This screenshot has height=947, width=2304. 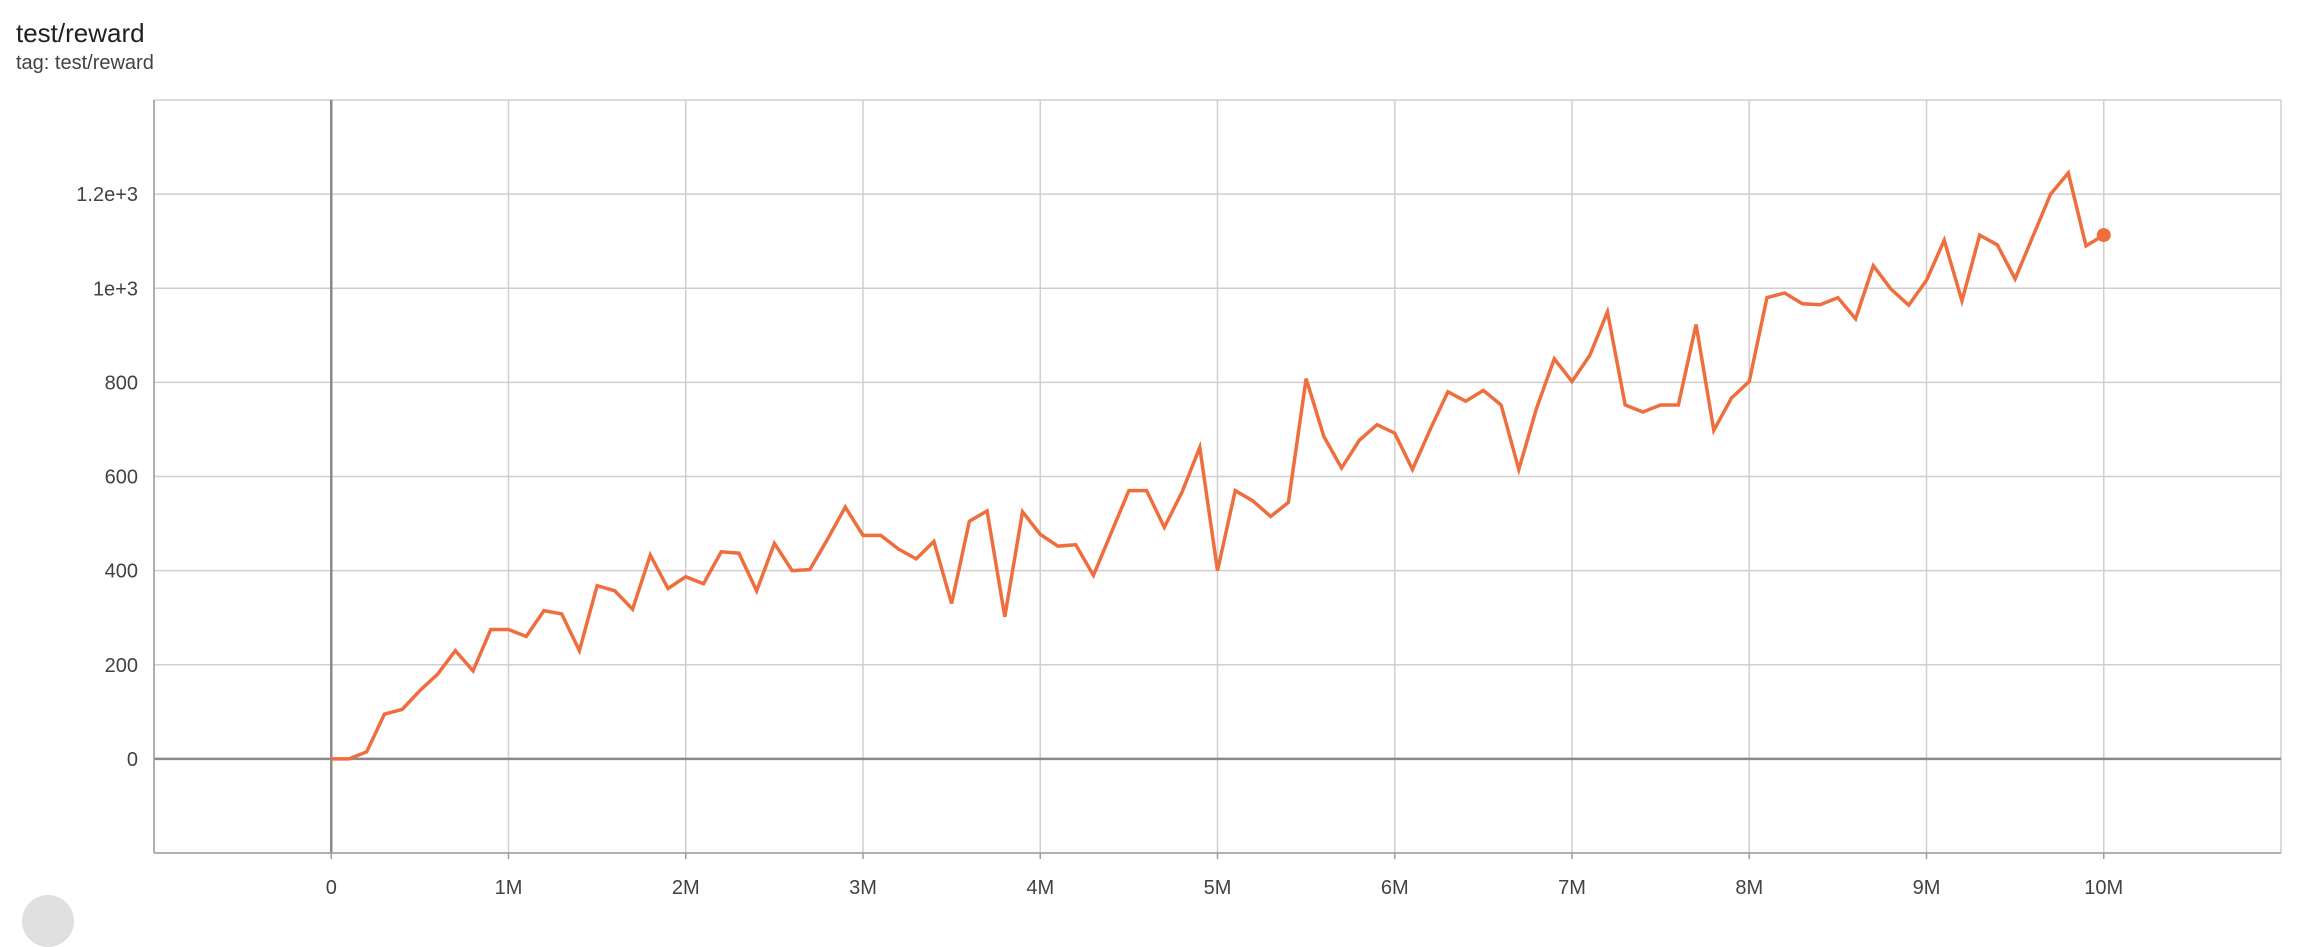 I want to click on chart-title: test/reward, so click(x=80, y=33).